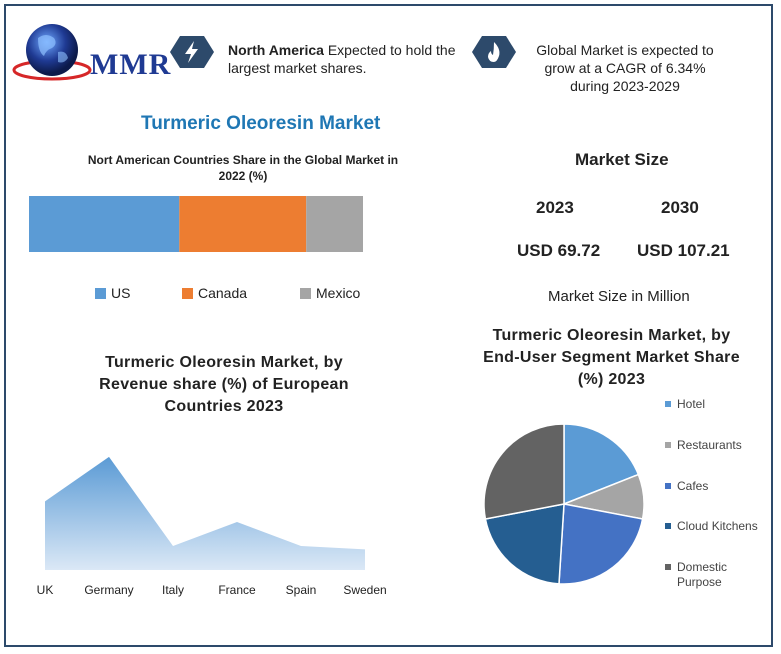 This screenshot has width=781, height=654. Describe the element at coordinates (622, 159) in the screenshot. I see `market-size-title: Market Size` at that location.